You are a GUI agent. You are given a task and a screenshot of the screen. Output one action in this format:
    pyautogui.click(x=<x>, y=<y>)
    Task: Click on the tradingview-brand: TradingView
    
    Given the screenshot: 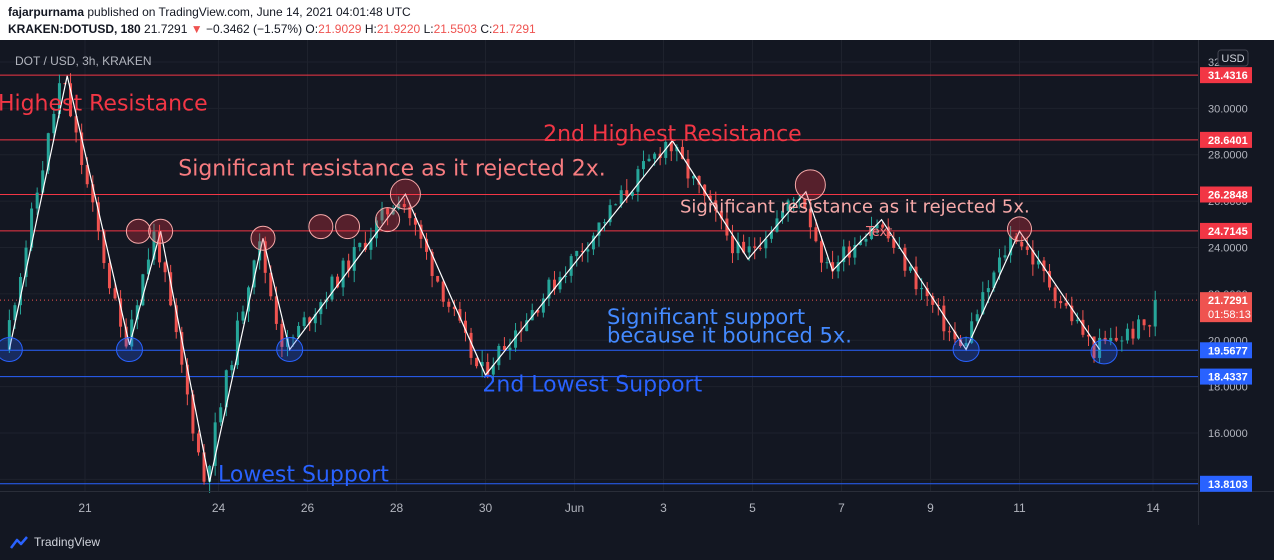 What is the action you would take?
    pyautogui.click(x=67, y=542)
    